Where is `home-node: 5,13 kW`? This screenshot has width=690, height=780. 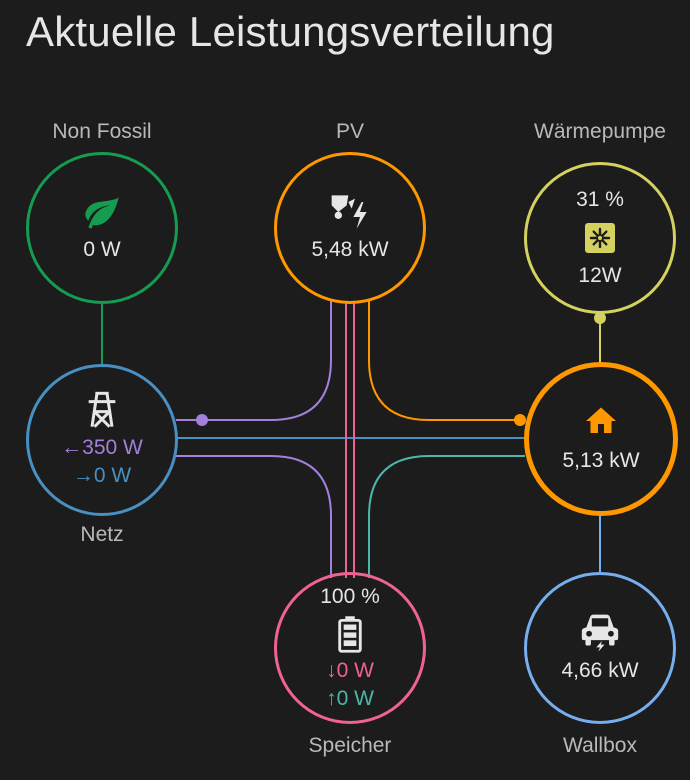 home-node: 5,13 kW is located at coordinates (601, 439).